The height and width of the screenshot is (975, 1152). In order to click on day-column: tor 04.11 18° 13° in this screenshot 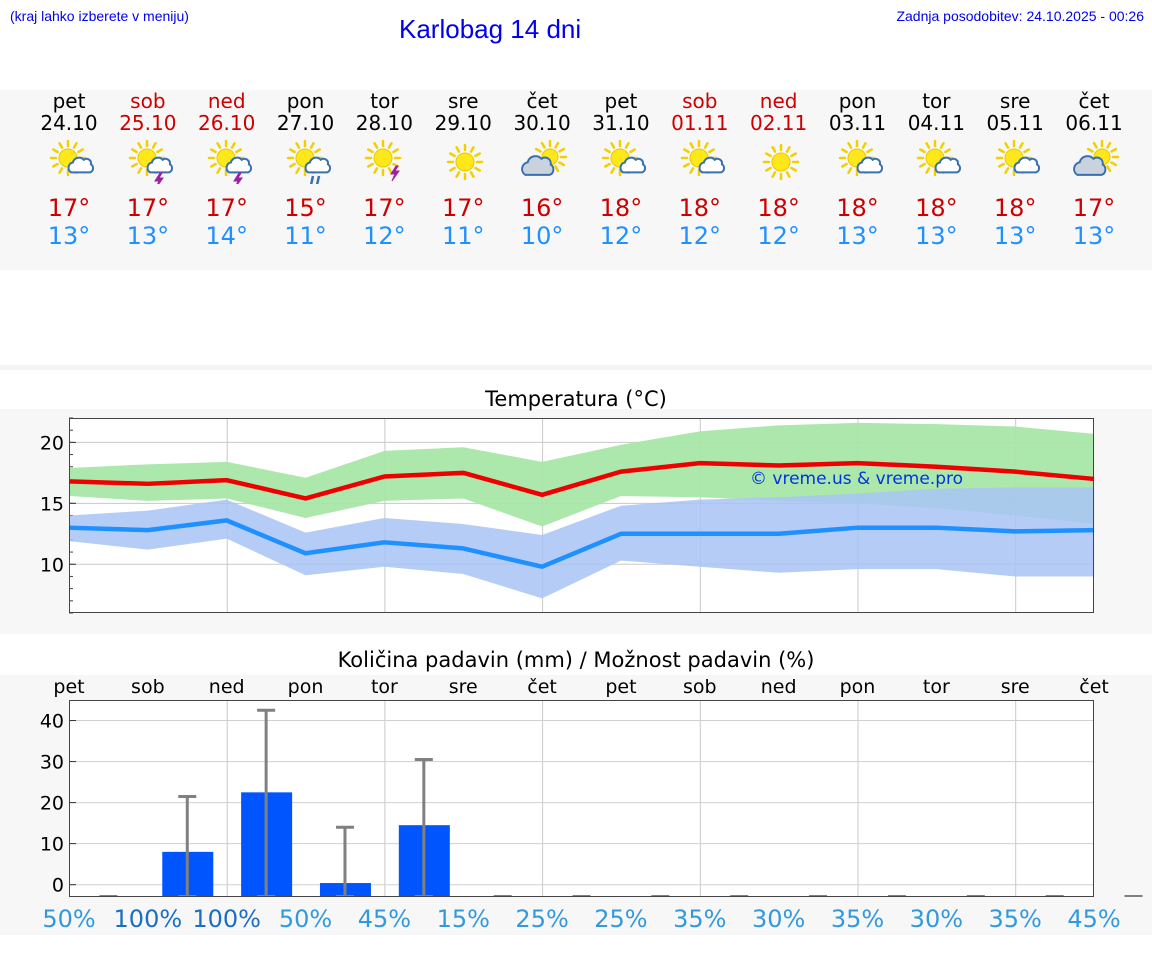, I will do `click(936, 170)`.